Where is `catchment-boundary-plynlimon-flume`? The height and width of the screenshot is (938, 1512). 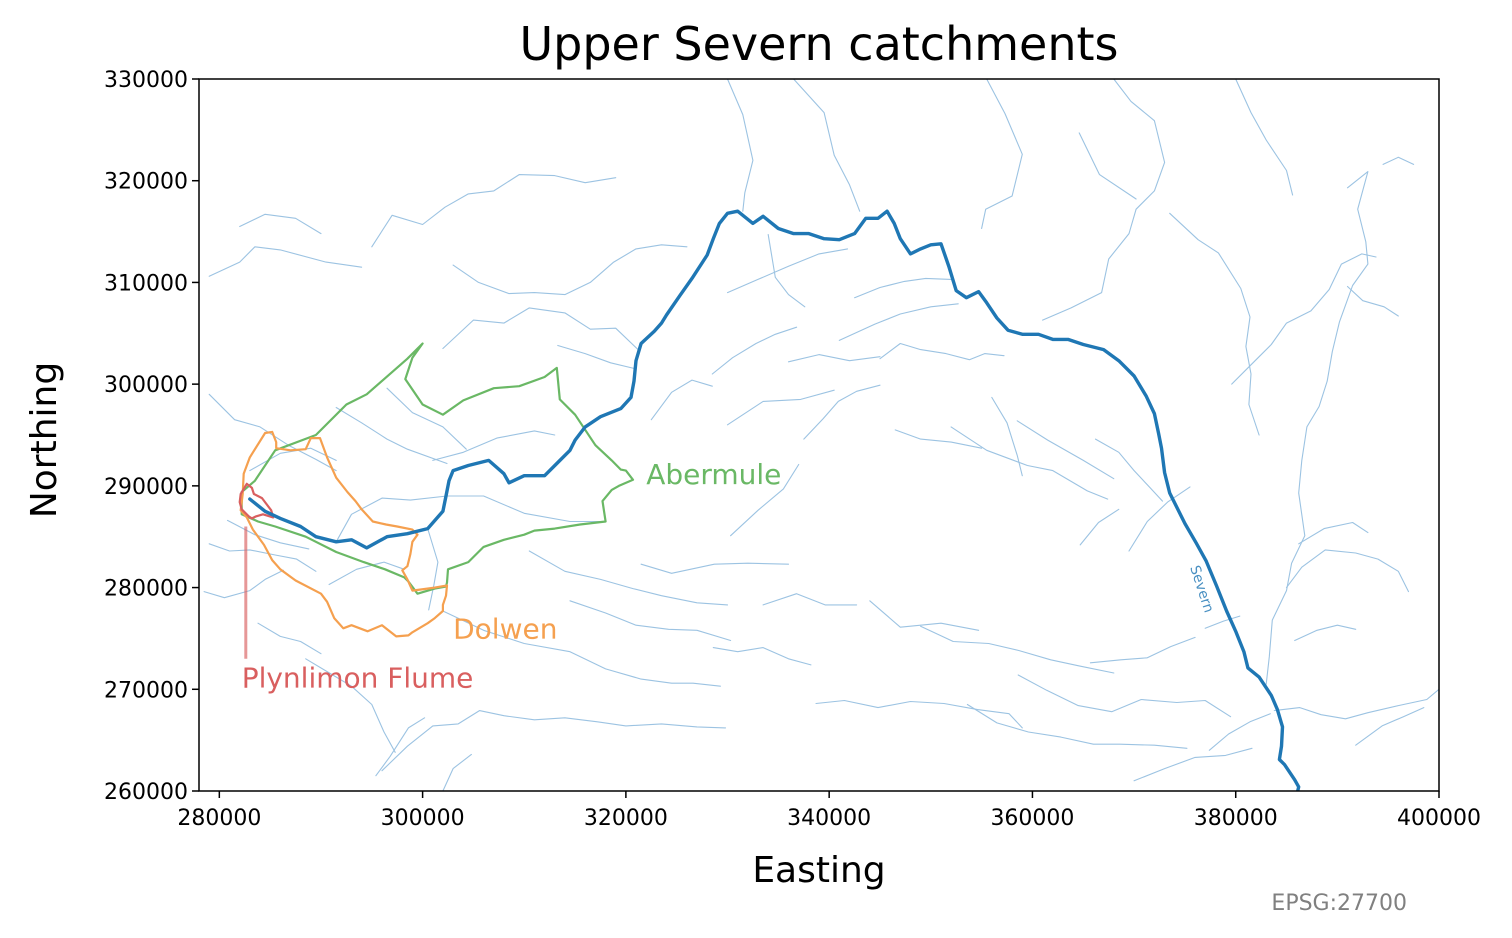 catchment-boundary-plynlimon-flume is located at coordinates (256, 501).